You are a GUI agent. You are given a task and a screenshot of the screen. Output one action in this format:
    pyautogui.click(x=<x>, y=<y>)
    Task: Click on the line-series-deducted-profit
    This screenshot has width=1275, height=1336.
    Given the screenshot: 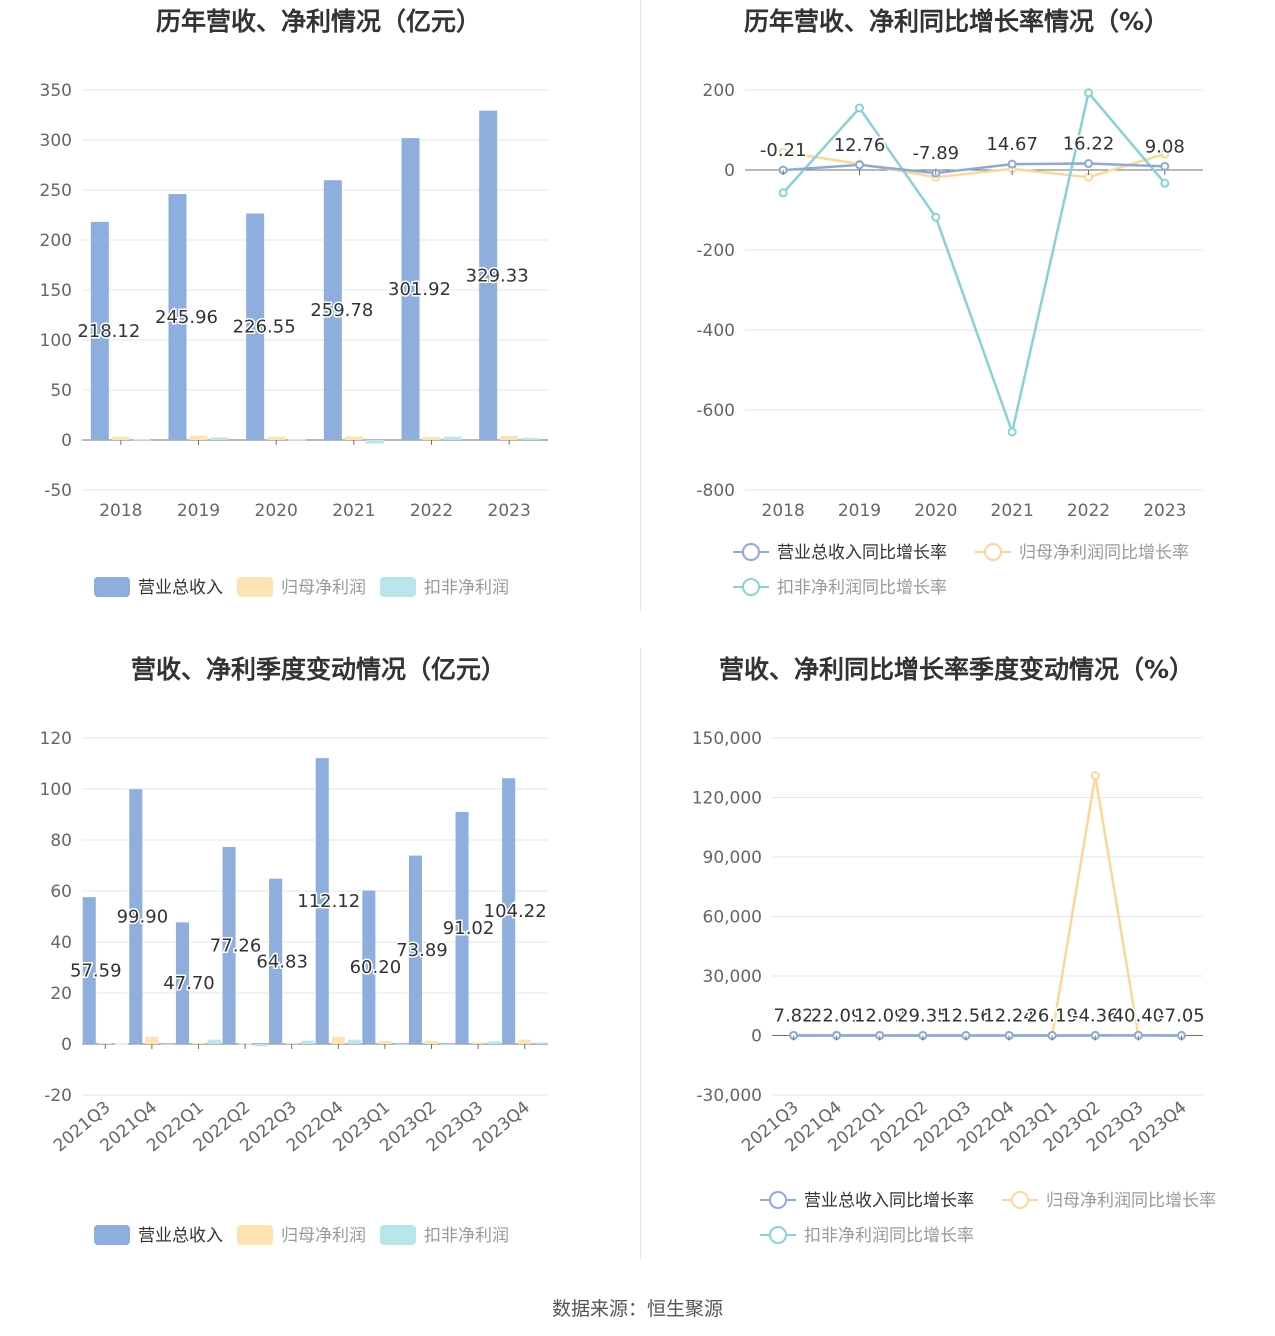 What is the action you would take?
    pyautogui.click(x=974, y=263)
    